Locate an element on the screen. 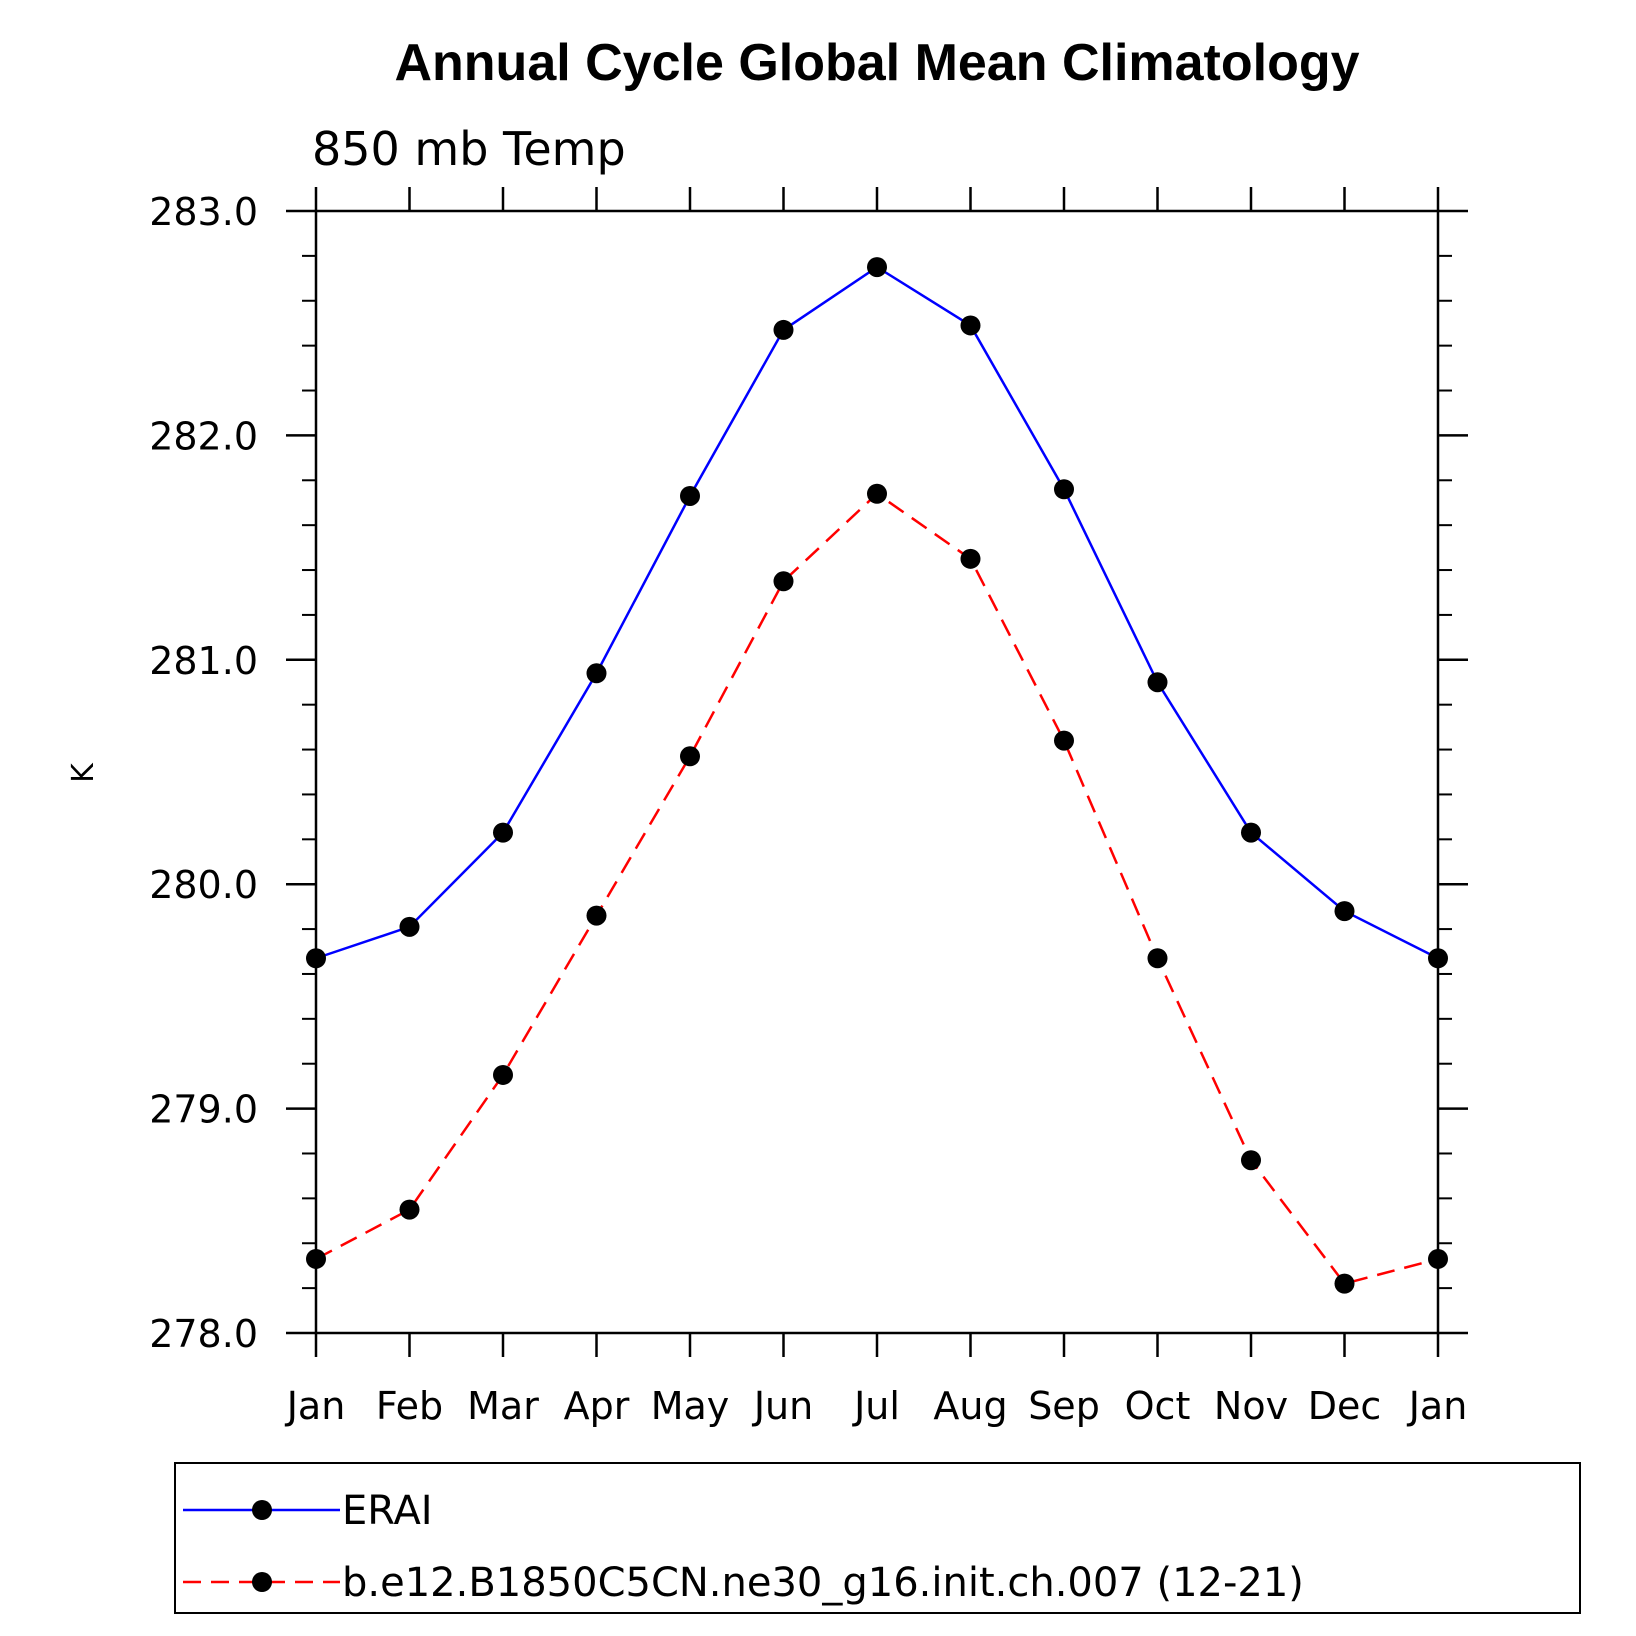 Image resolution: width=1636 pixels, height=1636 pixels. x-tick-label: Sep is located at coordinates (1064, 1406).